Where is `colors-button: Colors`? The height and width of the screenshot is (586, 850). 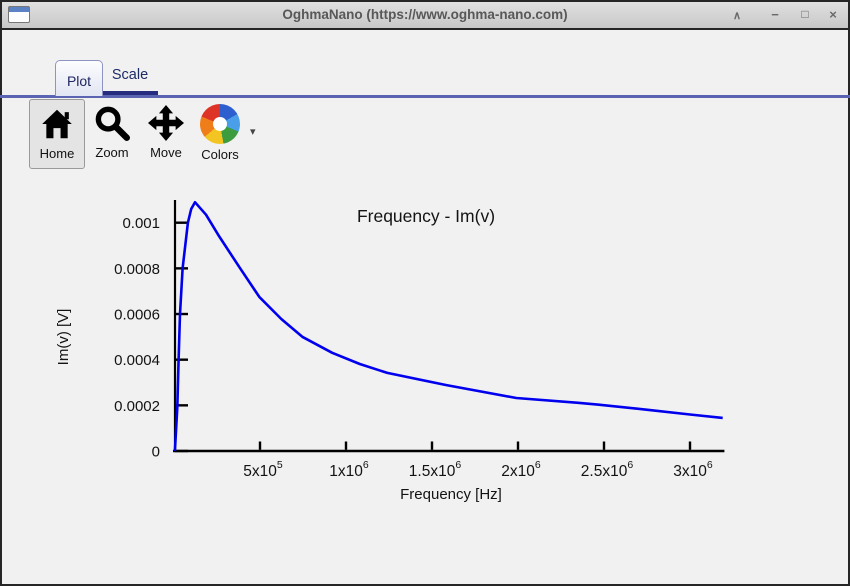 colors-button: Colors is located at coordinates (220, 134).